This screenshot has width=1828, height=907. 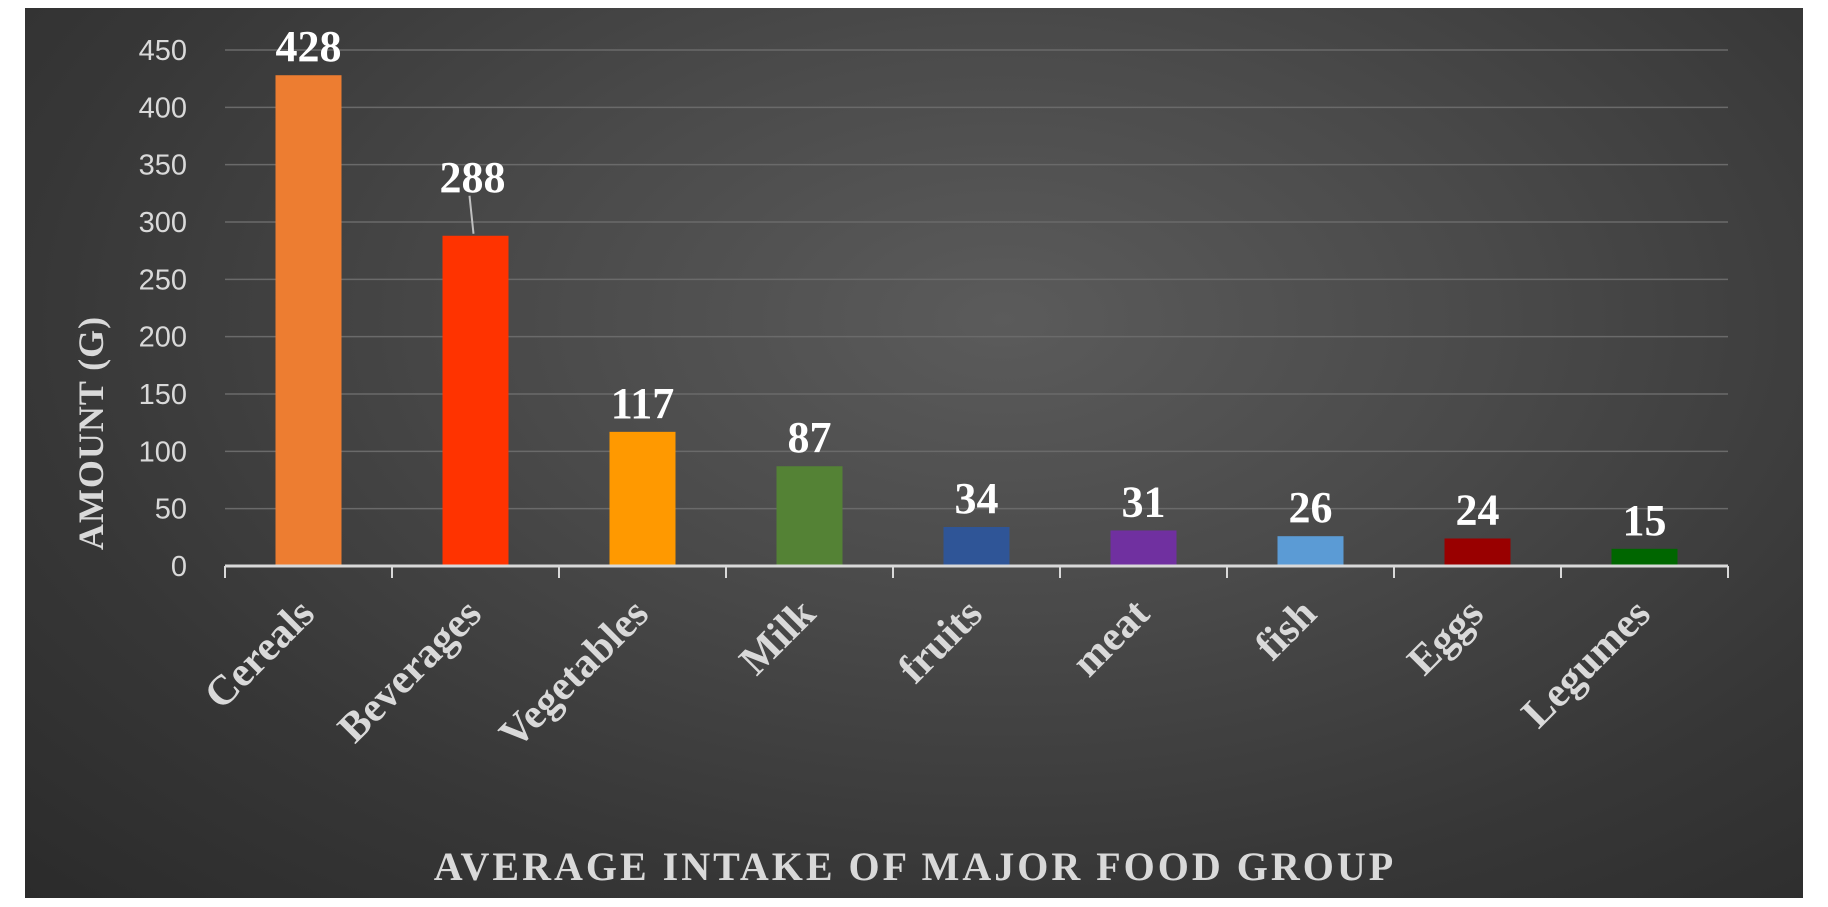 What do you see at coordinates (1144, 501) in the screenshot?
I see `data-label: 31` at bounding box center [1144, 501].